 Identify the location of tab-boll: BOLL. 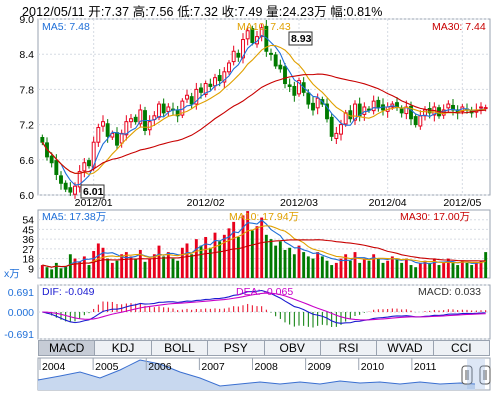
(180, 348).